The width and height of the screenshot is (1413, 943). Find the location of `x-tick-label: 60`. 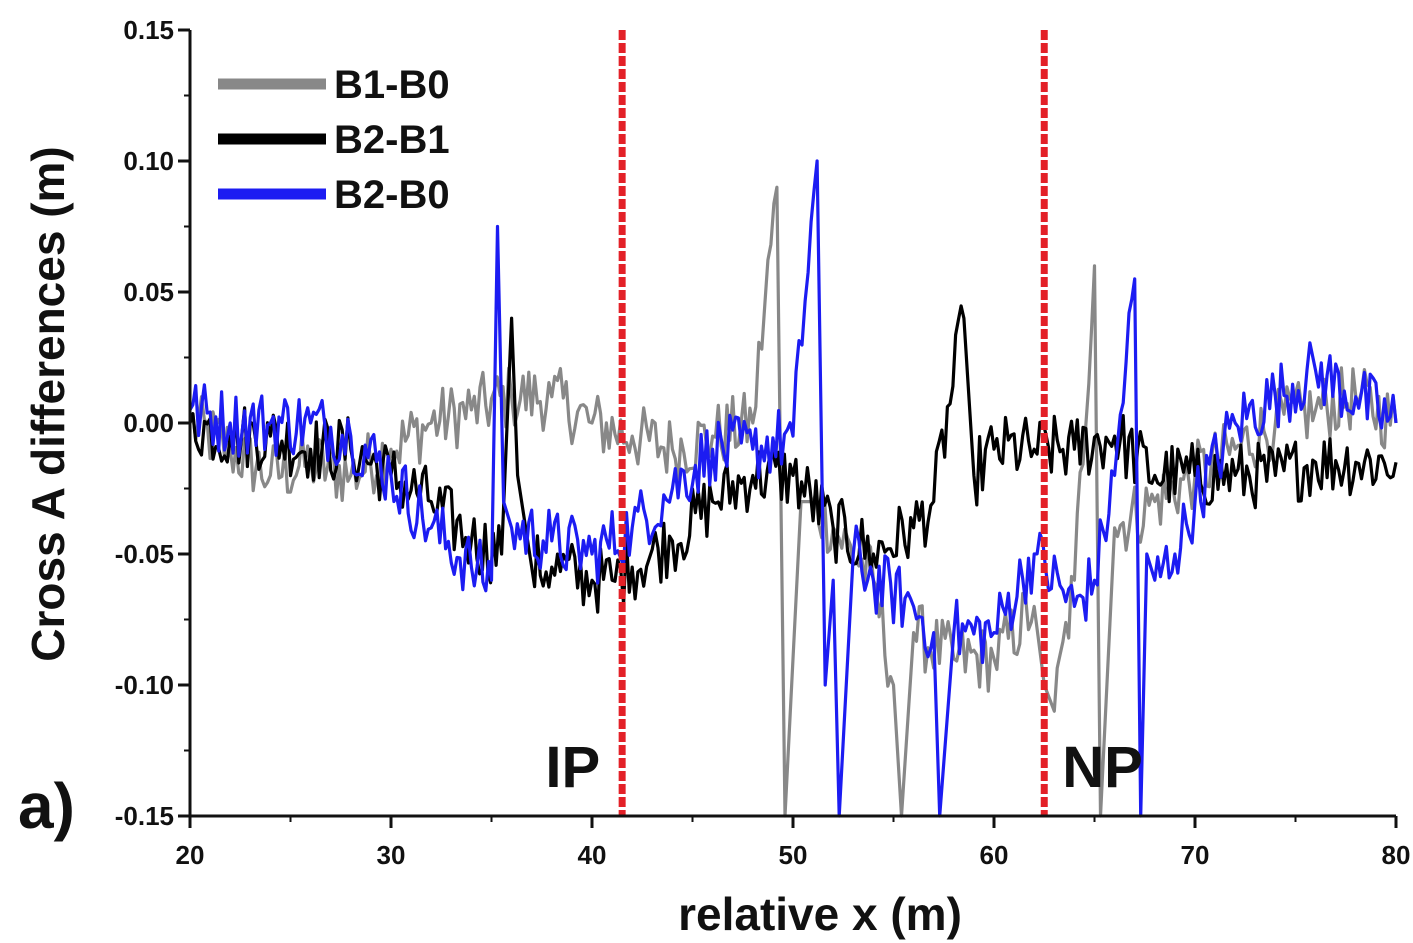

x-tick-label: 60 is located at coordinates (994, 855).